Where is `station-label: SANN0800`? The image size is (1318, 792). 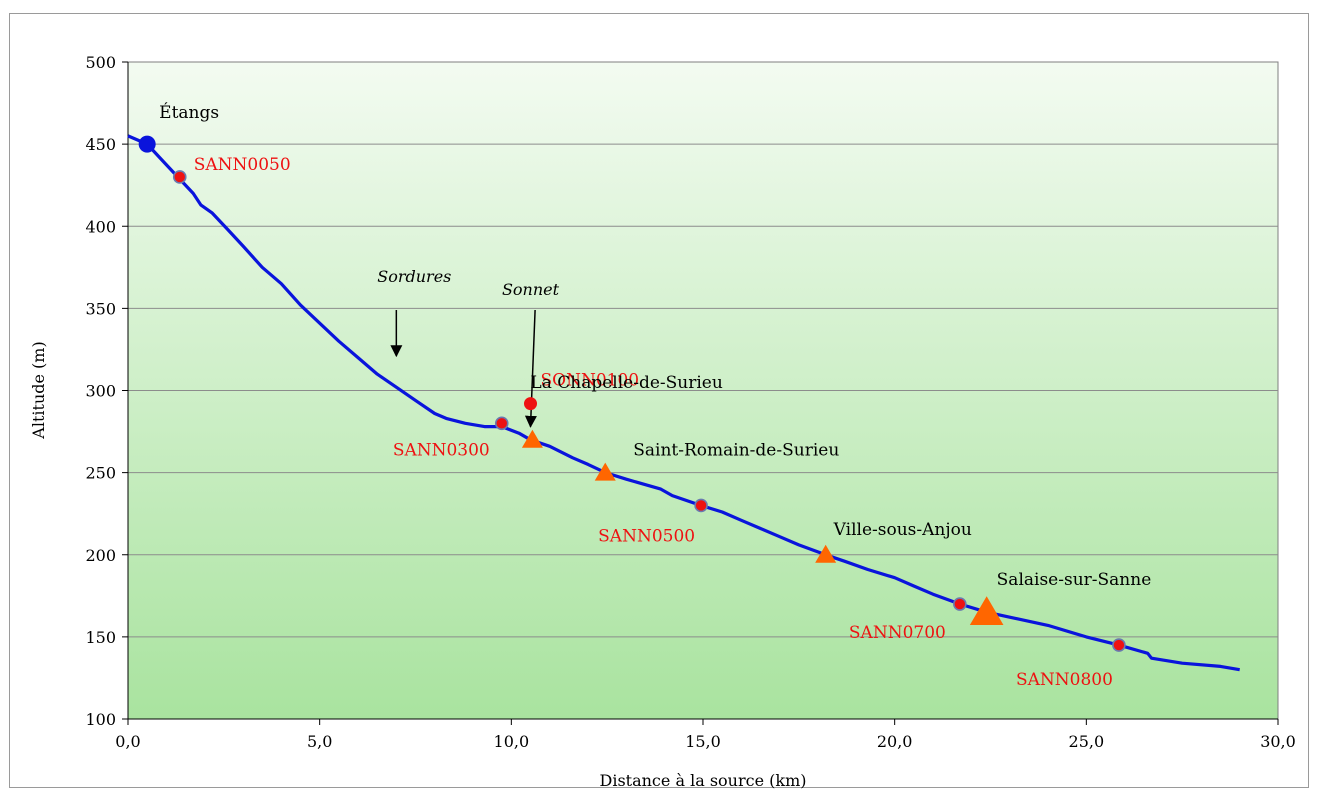
station-label: SANN0800 is located at coordinates (1064, 680).